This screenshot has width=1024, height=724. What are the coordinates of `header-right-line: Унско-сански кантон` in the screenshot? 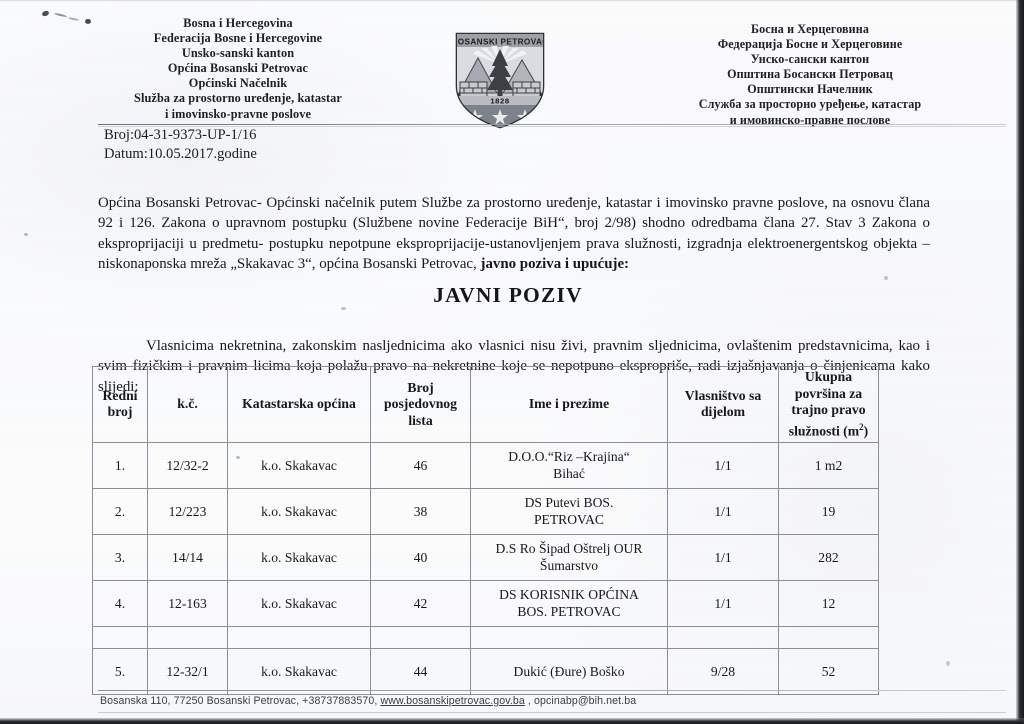 It's located at (810, 59).